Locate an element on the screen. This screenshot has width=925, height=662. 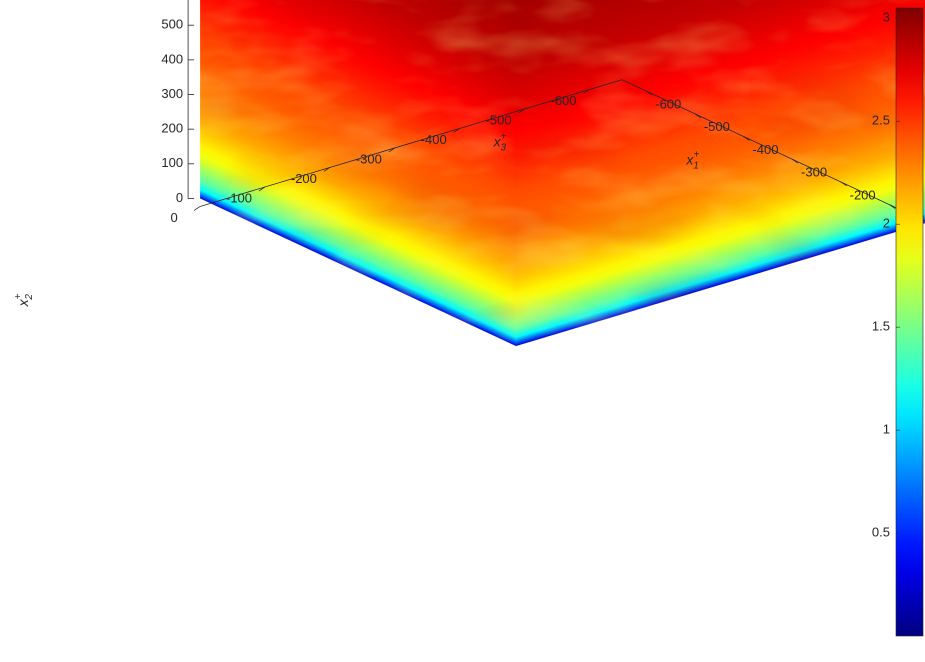
x2-tick-label: 400 is located at coordinates (172, 58).